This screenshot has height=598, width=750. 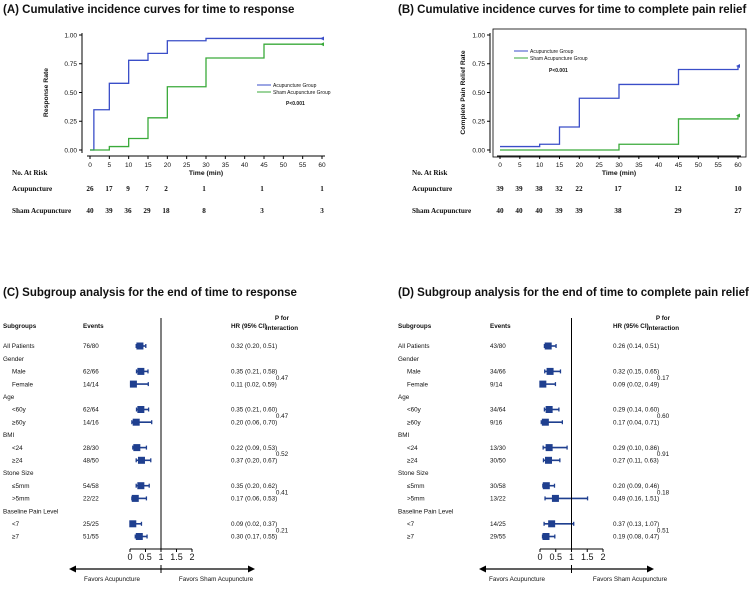 What do you see at coordinates (636, 524) in the screenshot?
I see `hr-value: 0.37 (0.13, 1.07)` at bounding box center [636, 524].